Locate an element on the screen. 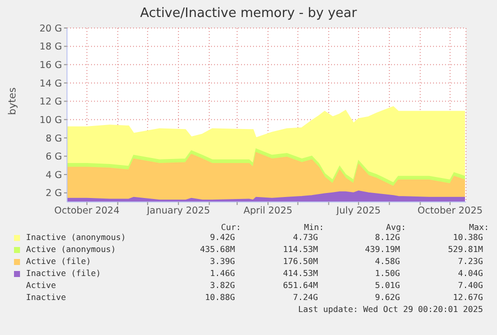 The height and width of the screenshot is (335, 497). y-tick-label: 10 G is located at coordinates (51, 120).